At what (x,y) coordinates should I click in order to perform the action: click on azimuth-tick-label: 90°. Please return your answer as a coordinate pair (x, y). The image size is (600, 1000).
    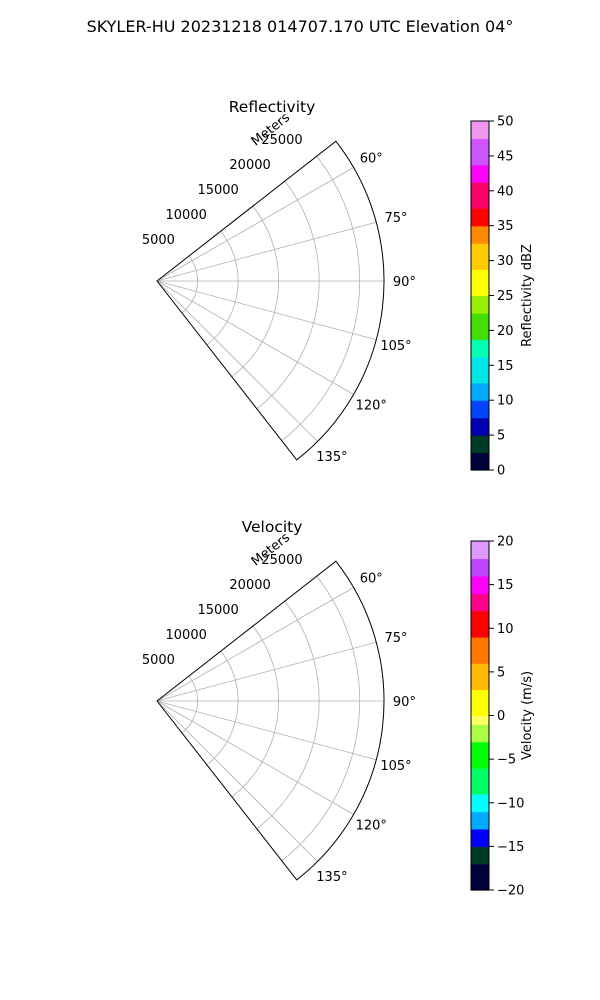
    Looking at the image, I should click on (404, 702).